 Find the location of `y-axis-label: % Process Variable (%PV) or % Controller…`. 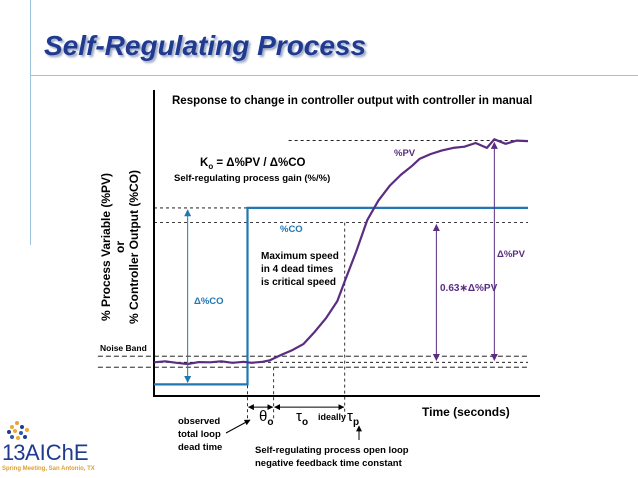

y-axis-label: % Process Variable (%PV) or % Controller… is located at coordinates (120, 247).